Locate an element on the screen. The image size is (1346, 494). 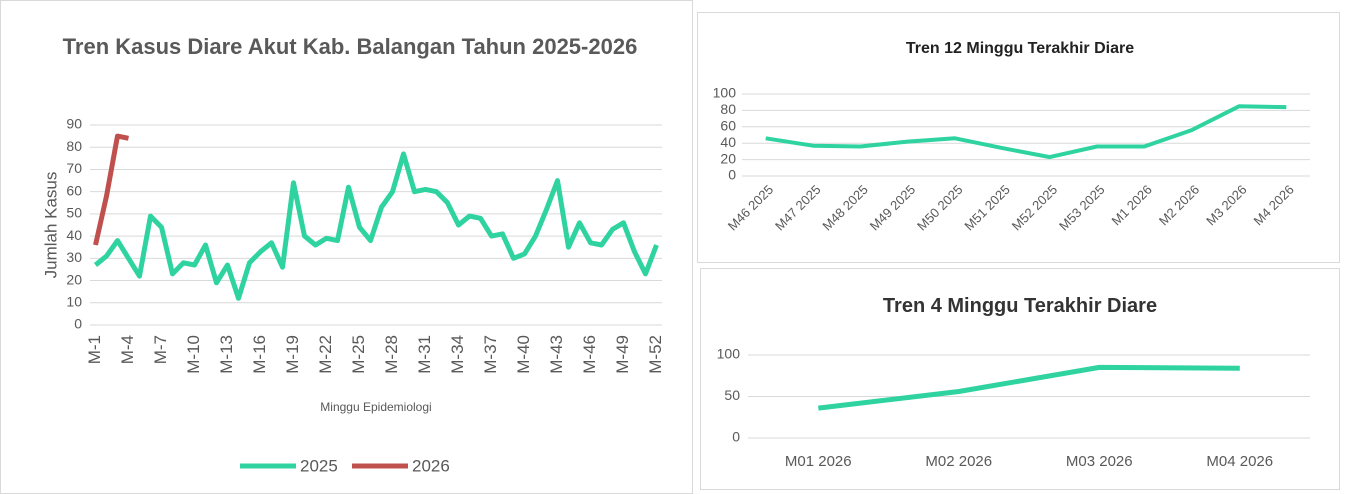
x-tick-label: M50 2025 is located at coordinates (939, 207).